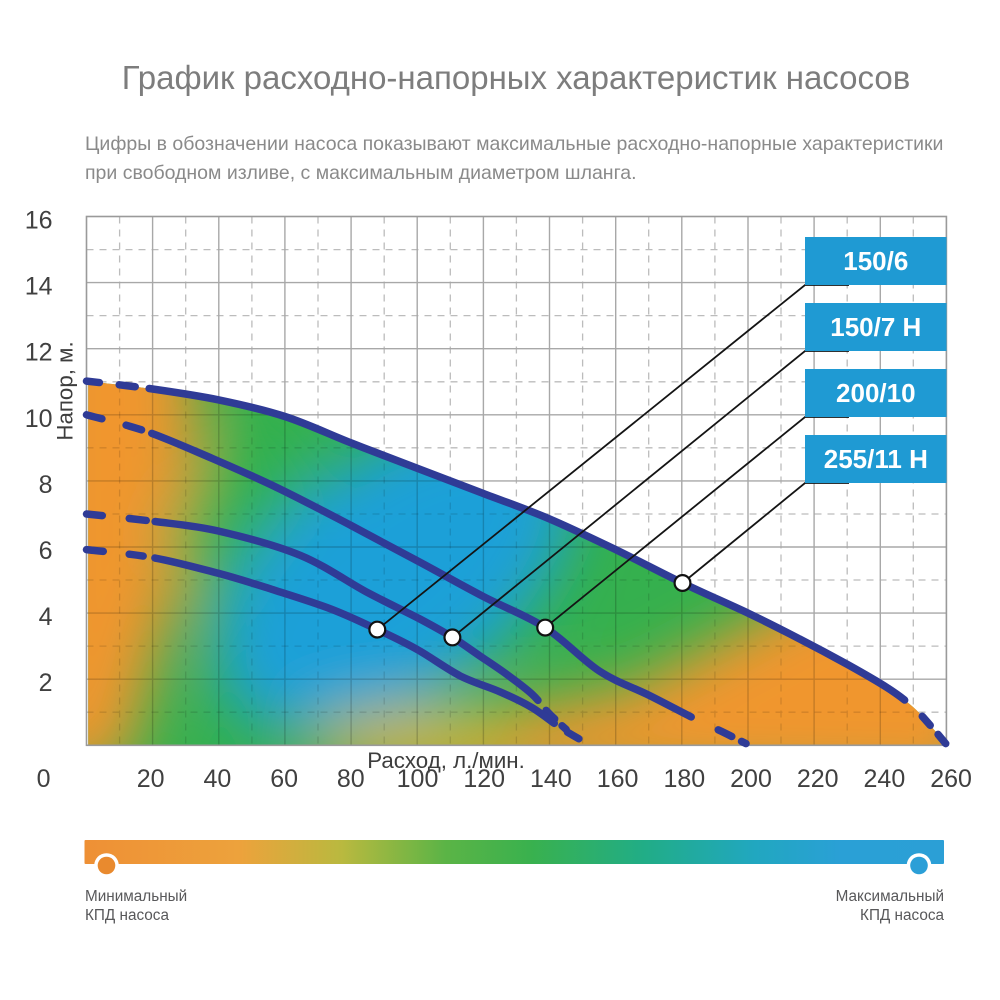 This screenshot has width=1000, height=1000. Describe the element at coordinates (39, 221) in the screenshot. I see `svg-text: 16` at that location.